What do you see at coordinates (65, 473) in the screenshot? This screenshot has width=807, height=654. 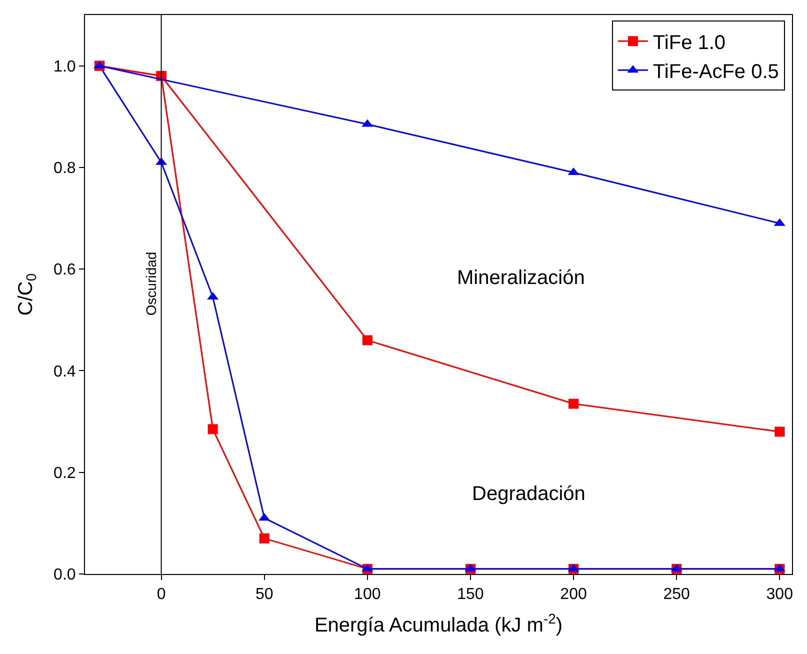 I see `y-tick-label: 0.2` at bounding box center [65, 473].